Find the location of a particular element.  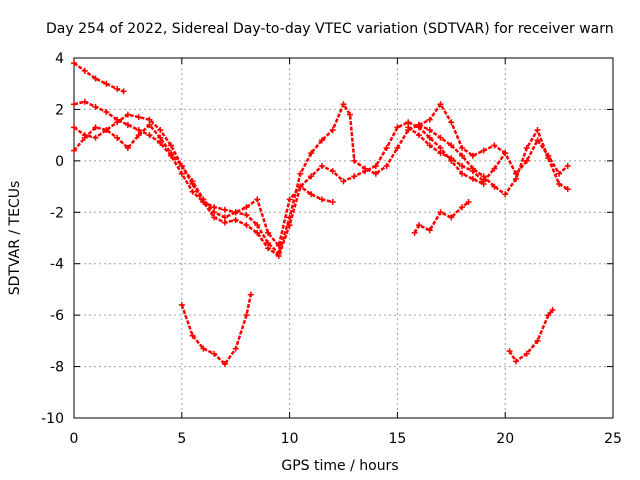

x-tick-label: 10 is located at coordinates (290, 439).